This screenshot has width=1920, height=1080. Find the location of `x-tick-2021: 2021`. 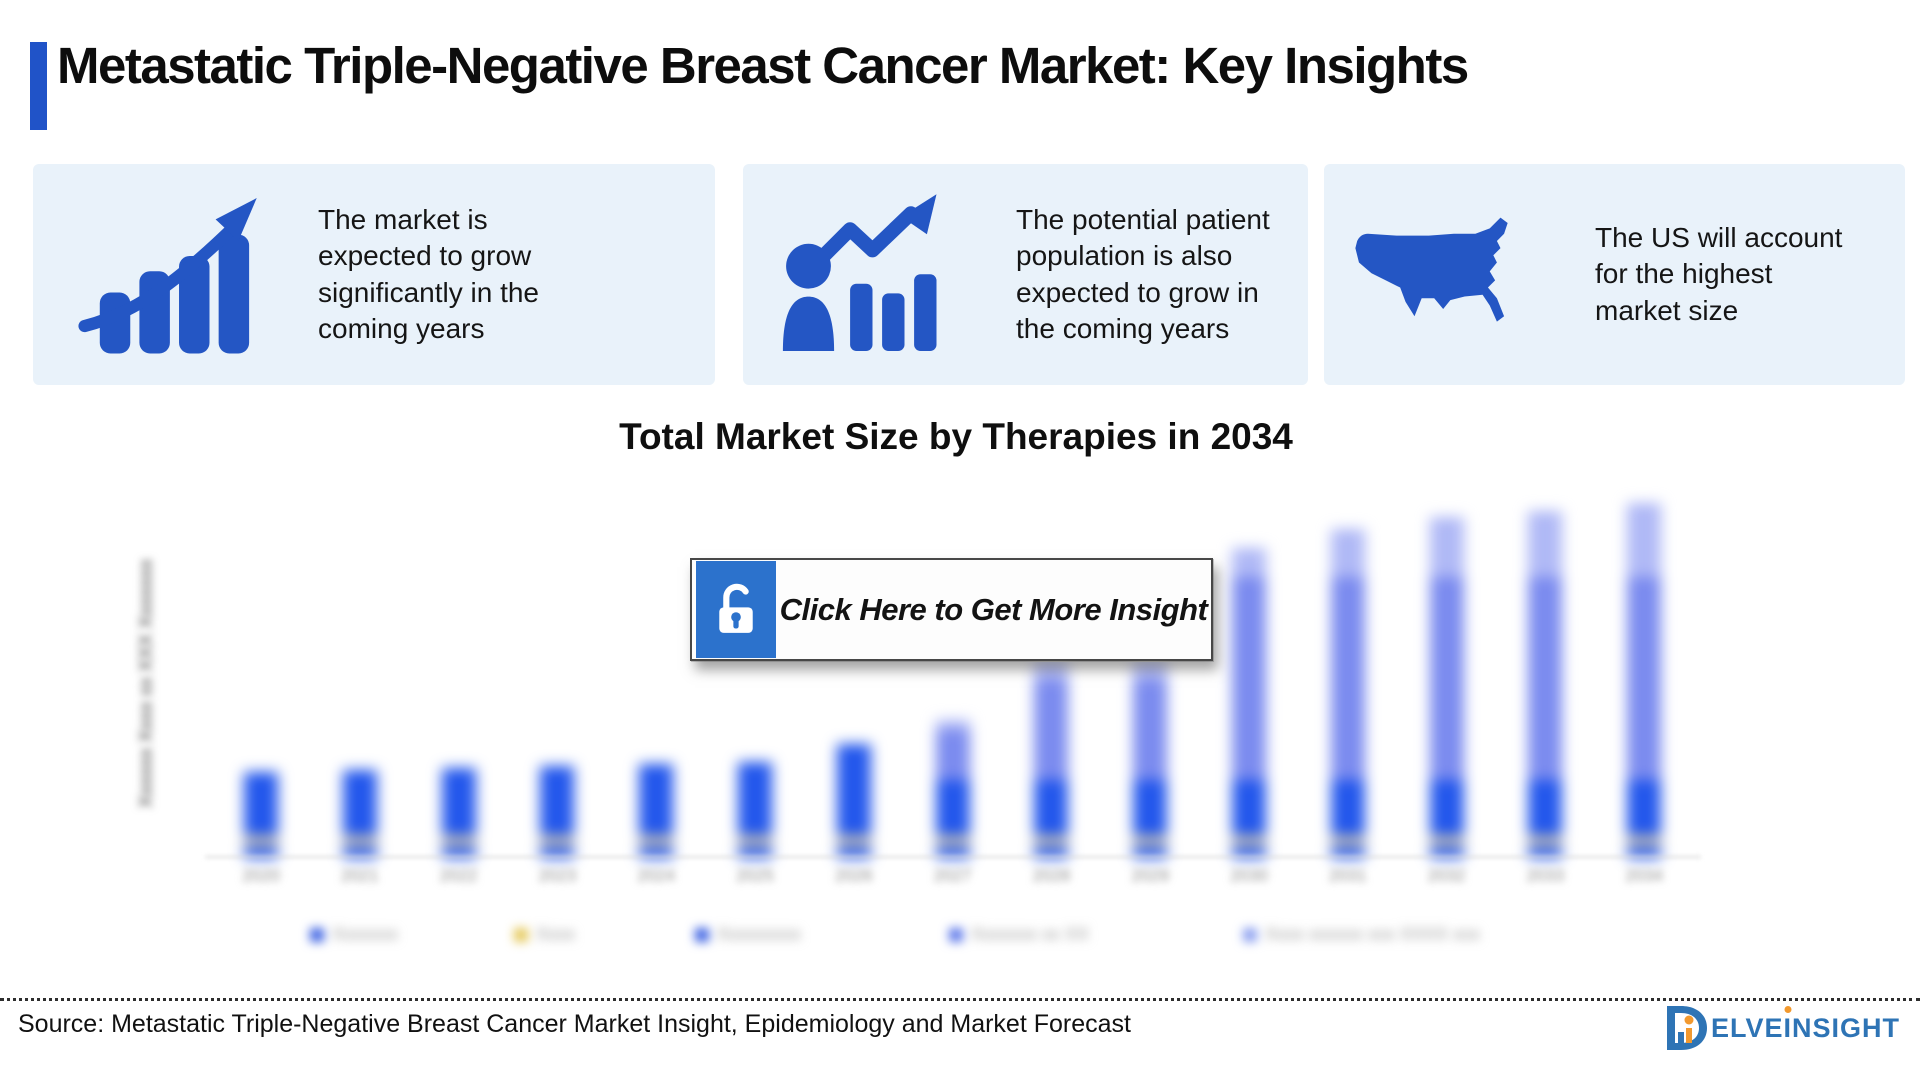

x-tick-2021: 2021 is located at coordinates (359, 875).